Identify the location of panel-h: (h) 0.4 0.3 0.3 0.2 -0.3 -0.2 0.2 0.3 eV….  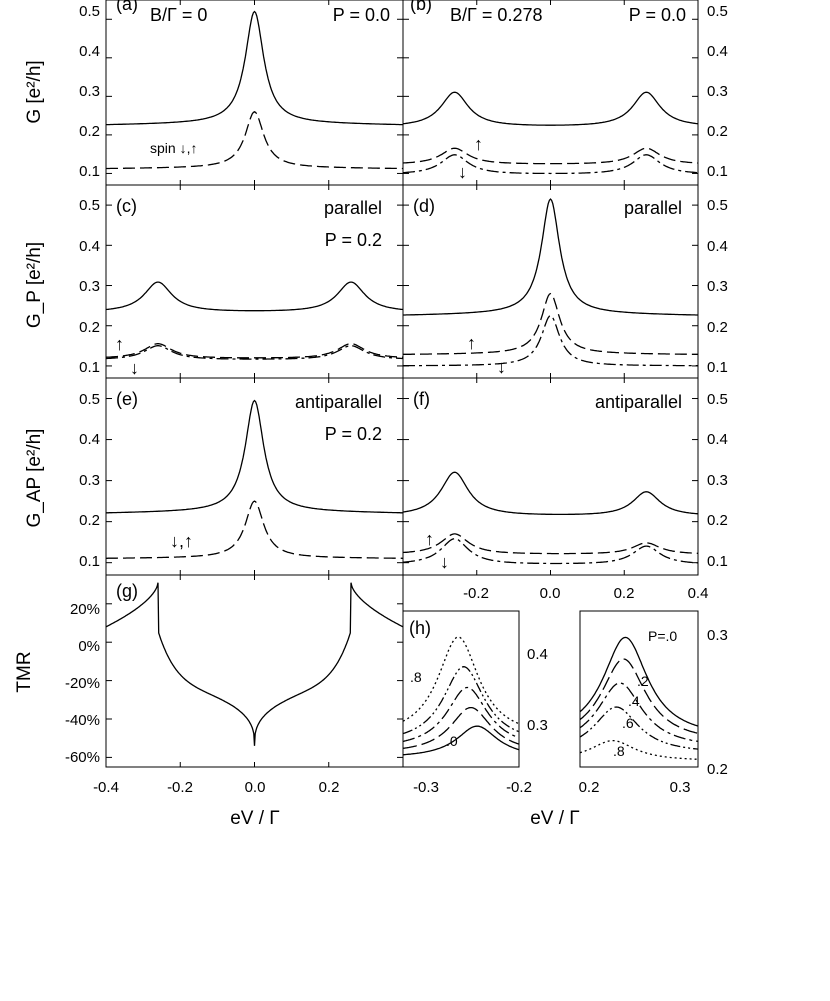
(565, 723).